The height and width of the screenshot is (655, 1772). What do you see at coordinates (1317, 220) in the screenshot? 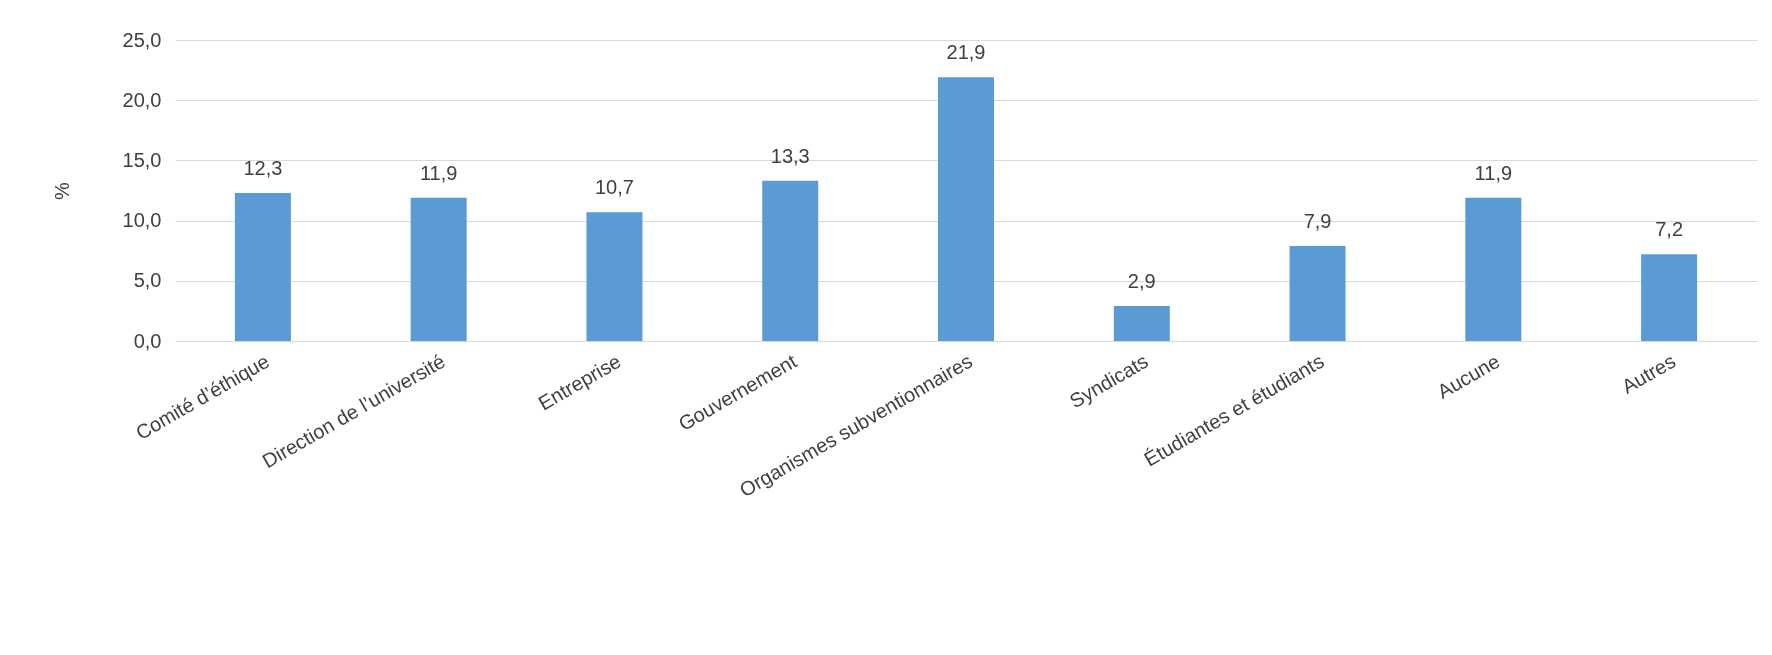
I see `data-label: 7,9` at bounding box center [1317, 220].